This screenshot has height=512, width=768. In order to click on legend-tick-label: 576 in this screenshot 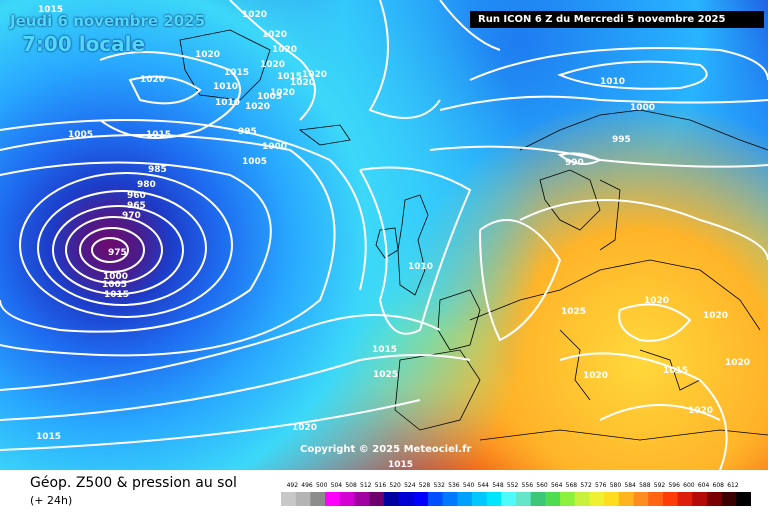, I will do `click(601, 485)`.